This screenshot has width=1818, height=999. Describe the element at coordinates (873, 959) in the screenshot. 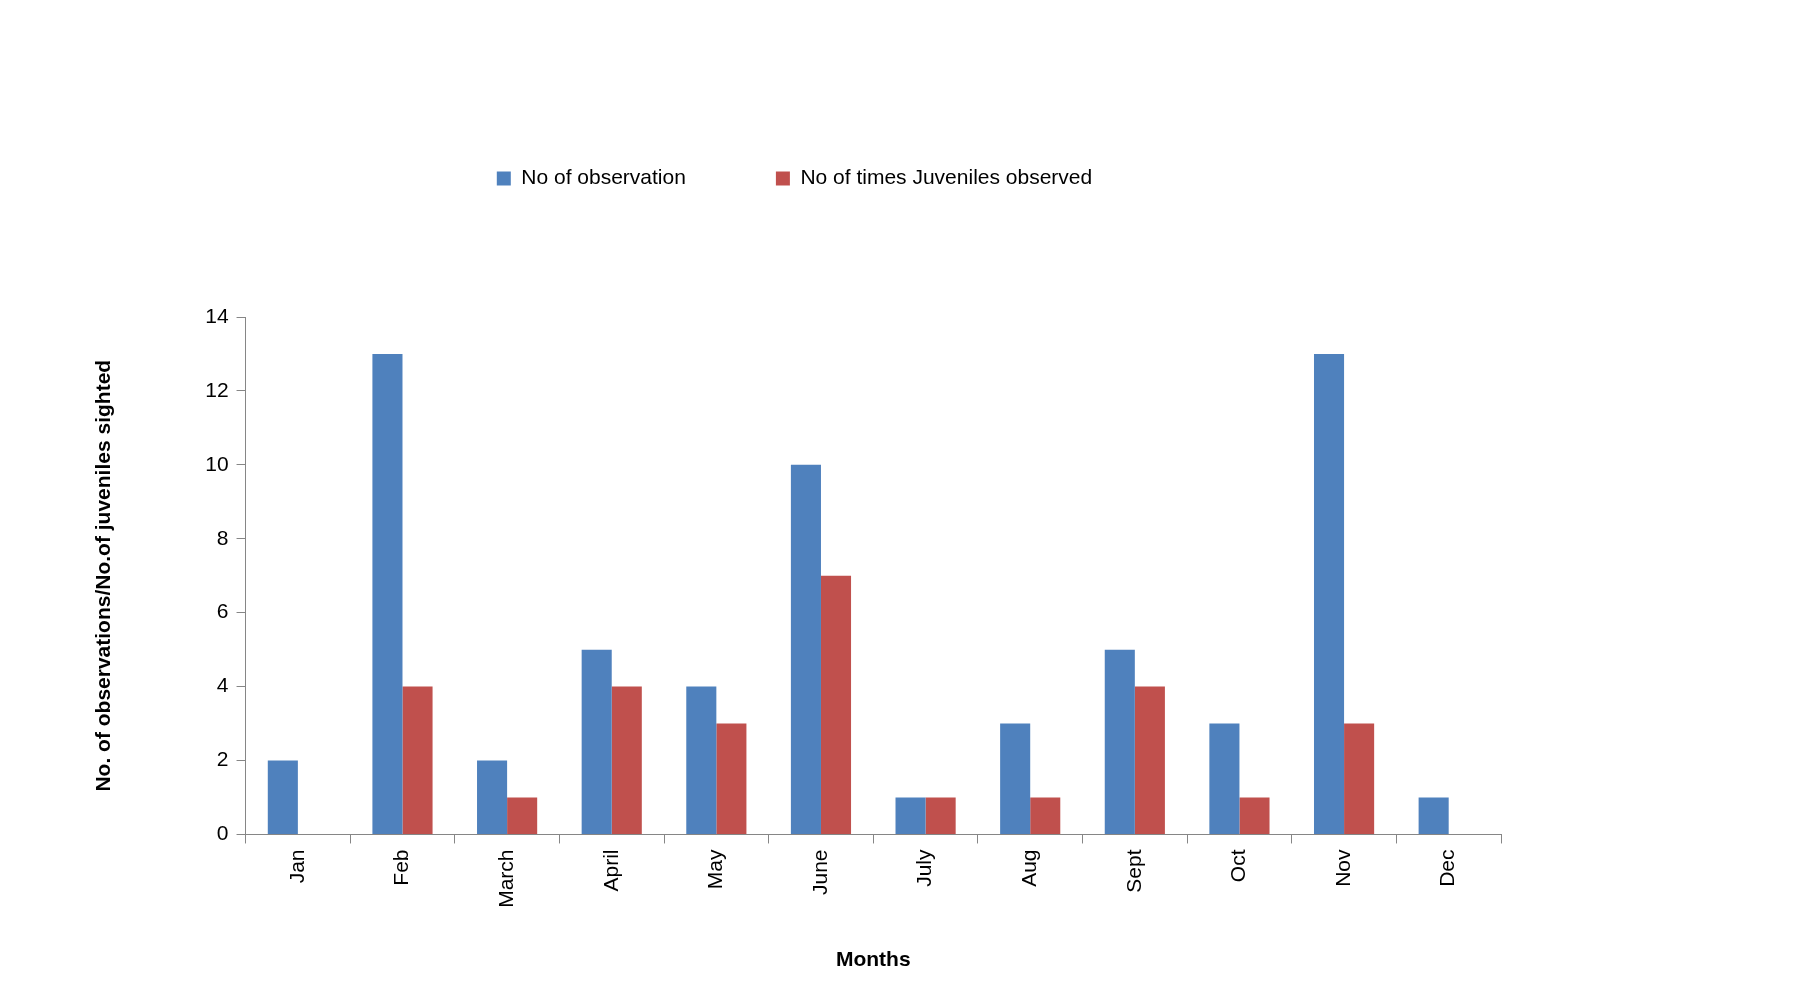

I see `x-axis-title: Months` at that location.